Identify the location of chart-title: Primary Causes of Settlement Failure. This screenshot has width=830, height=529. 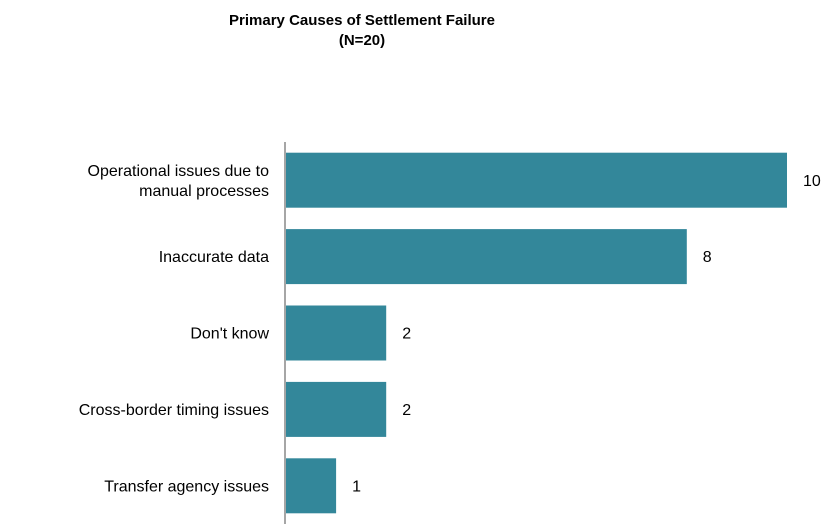
(362, 20).